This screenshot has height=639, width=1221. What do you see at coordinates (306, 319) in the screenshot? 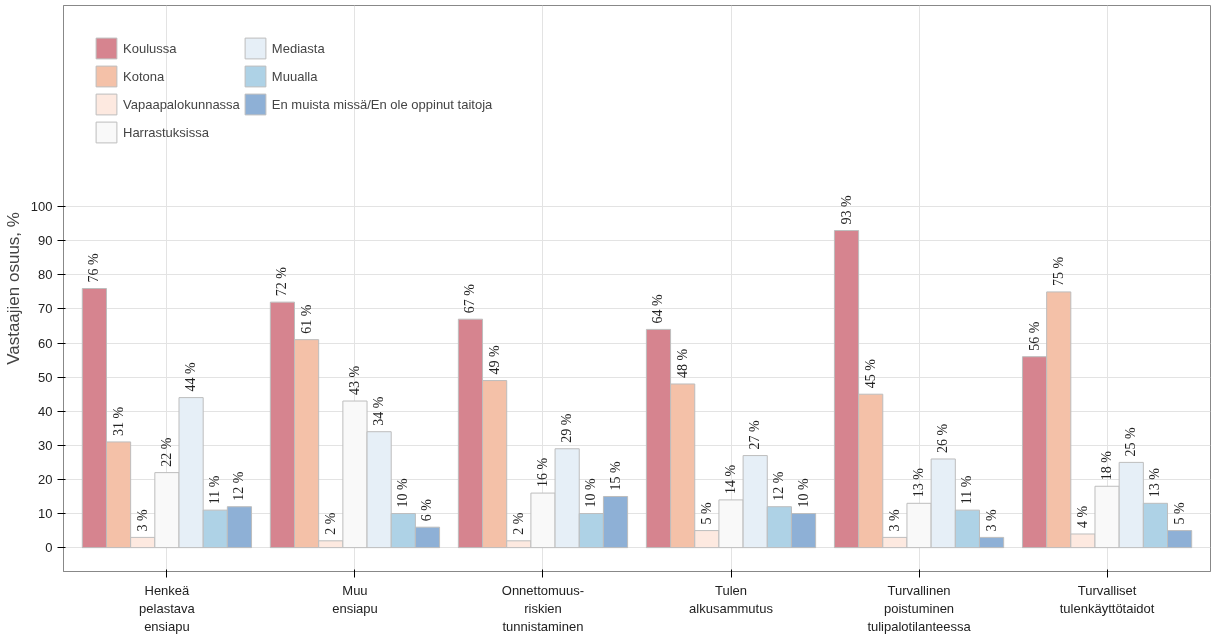
I see `data-label: 61 %` at bounding box center [306, 319].